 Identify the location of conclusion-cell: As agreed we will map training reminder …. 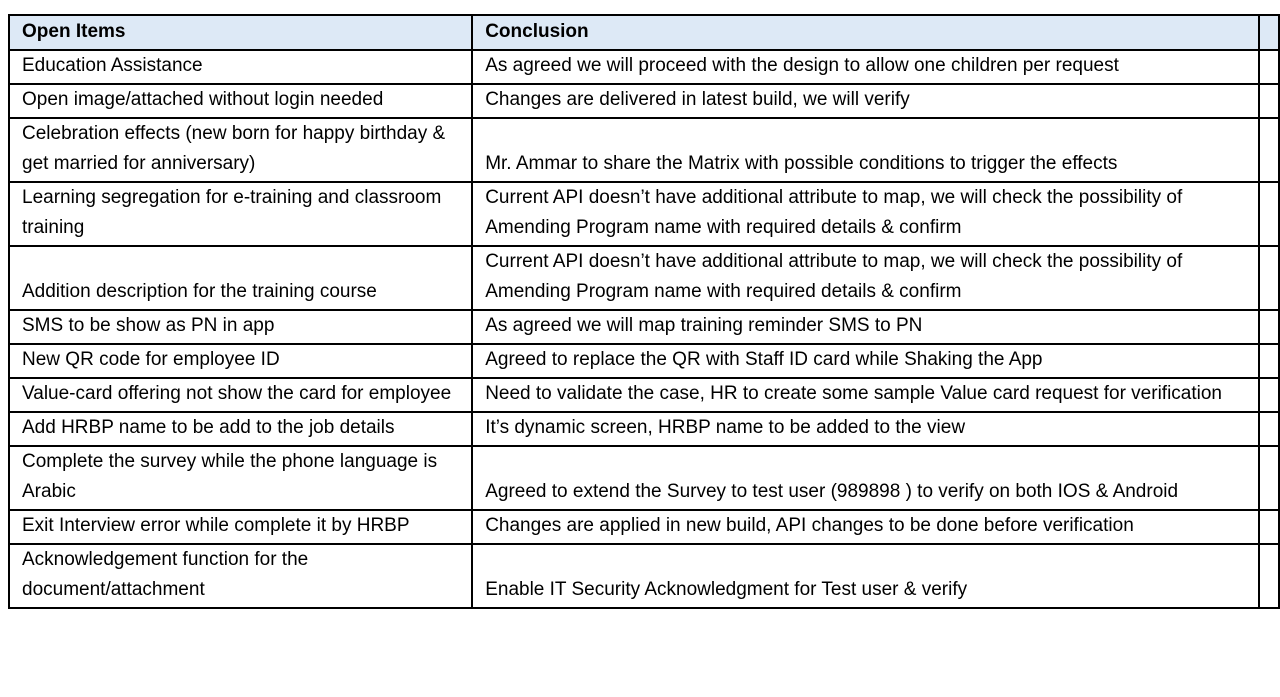
(866, 327).